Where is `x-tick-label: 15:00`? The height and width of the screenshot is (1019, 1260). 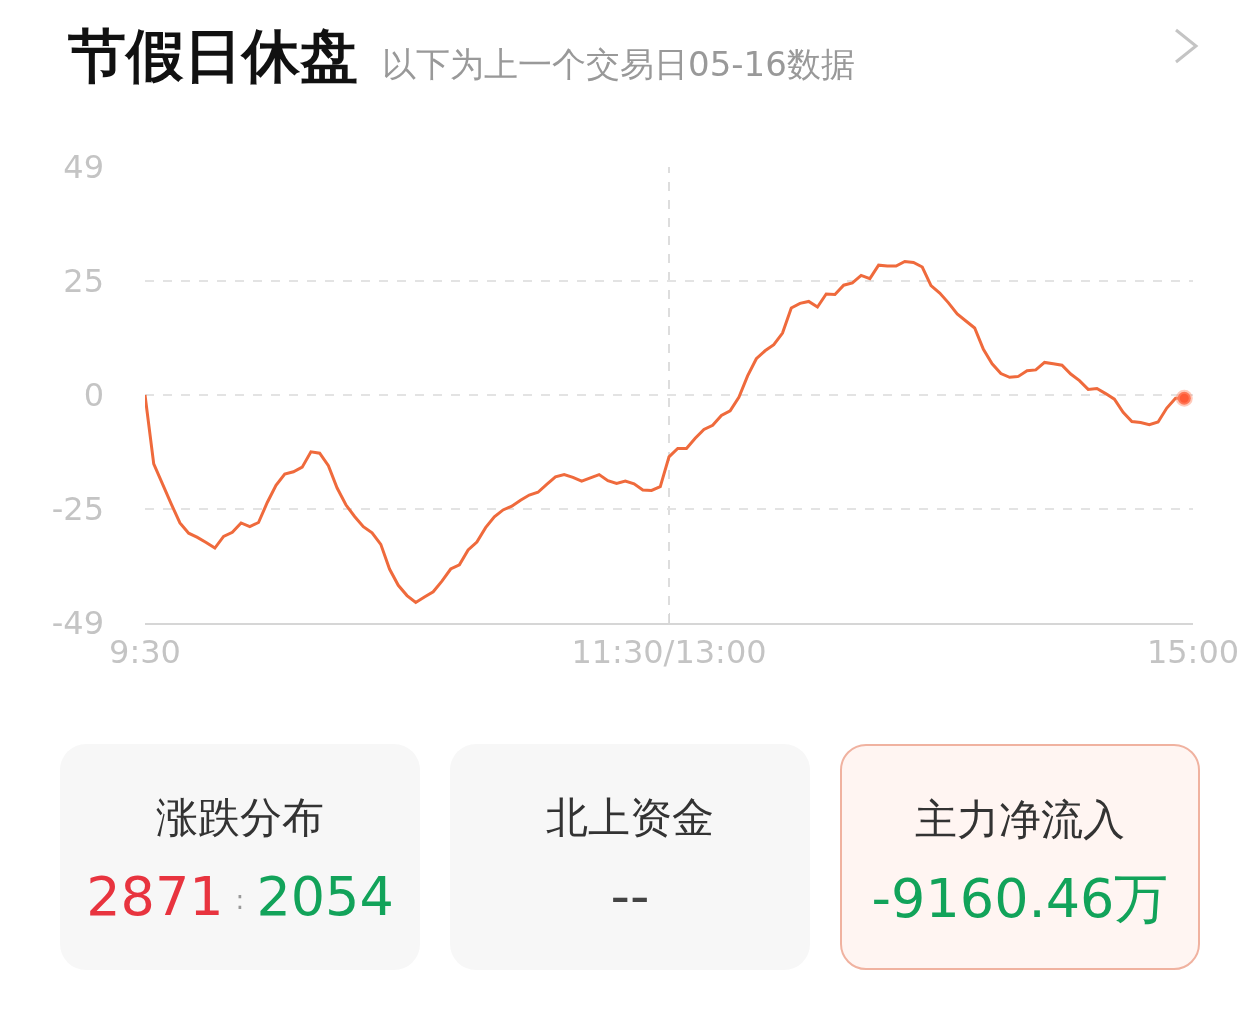 x-tick-label: 15:00 is located at coordinates (1193, 652).